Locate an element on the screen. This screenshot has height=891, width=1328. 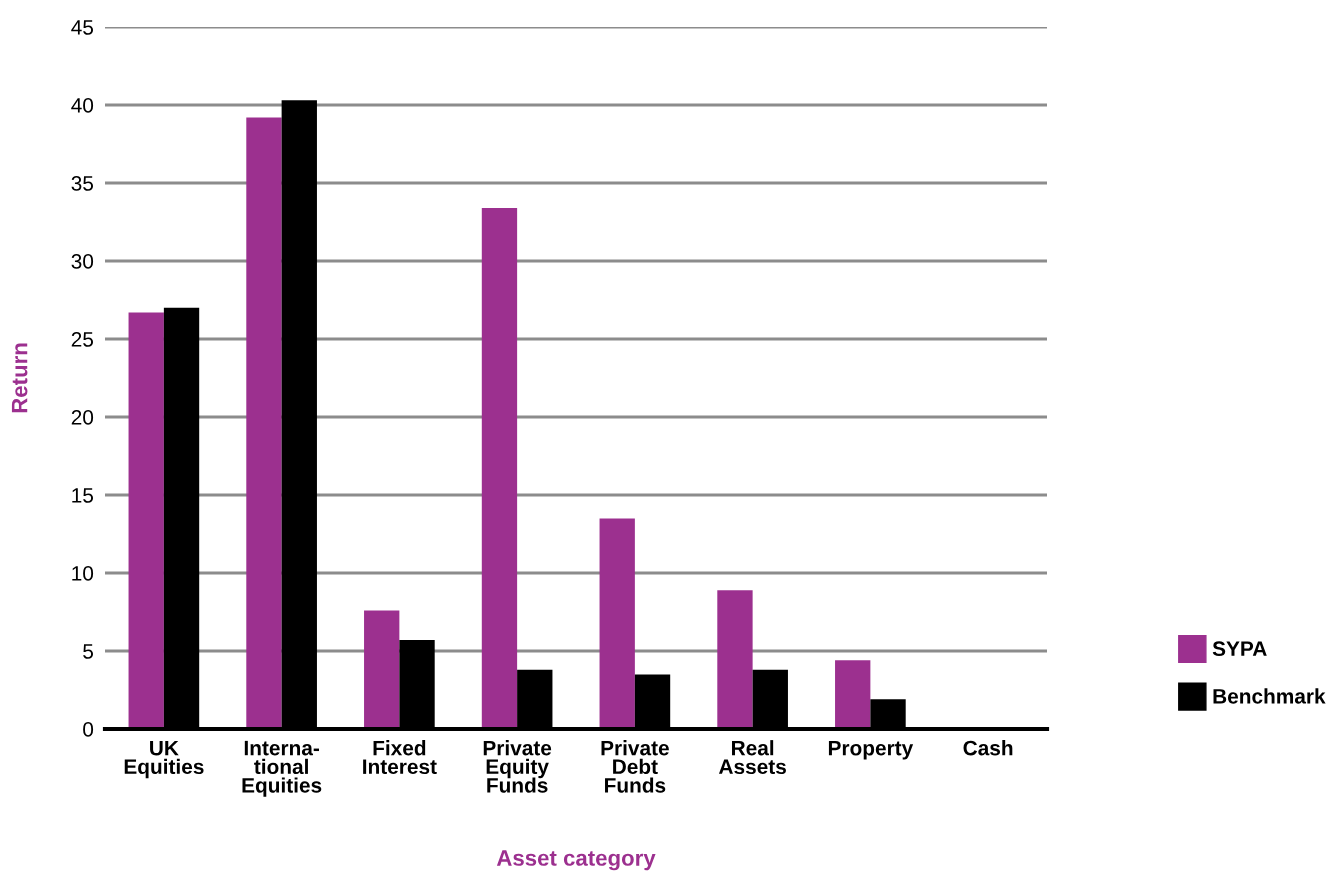
y-tick-label: 30 is located at coordinates (82, 261).